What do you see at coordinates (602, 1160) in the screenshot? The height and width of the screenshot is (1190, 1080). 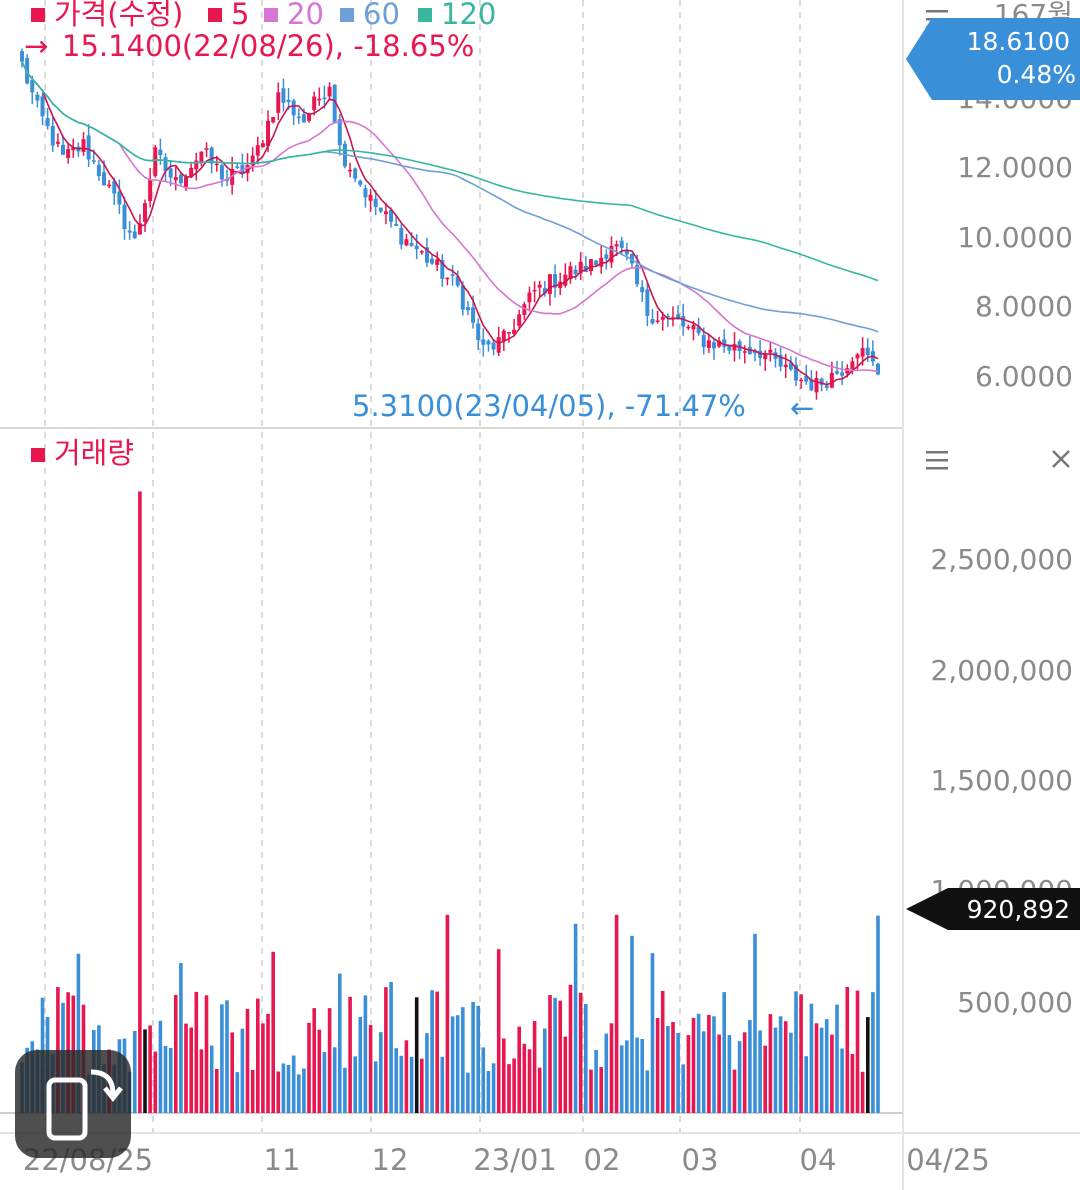 I see `x-tick-label: 02` at bounding box center [602, 1160].